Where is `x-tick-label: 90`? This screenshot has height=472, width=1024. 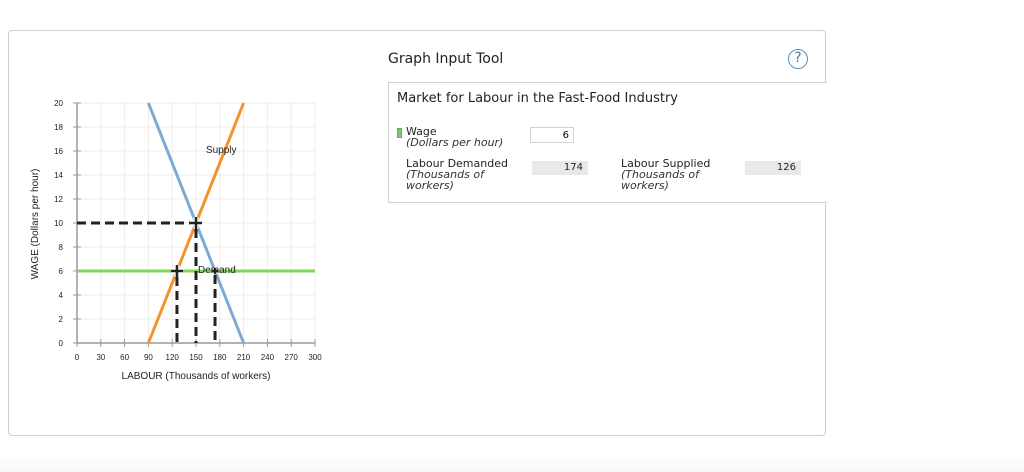
x-tick-label: 90 is located at coordinates (148, 357).